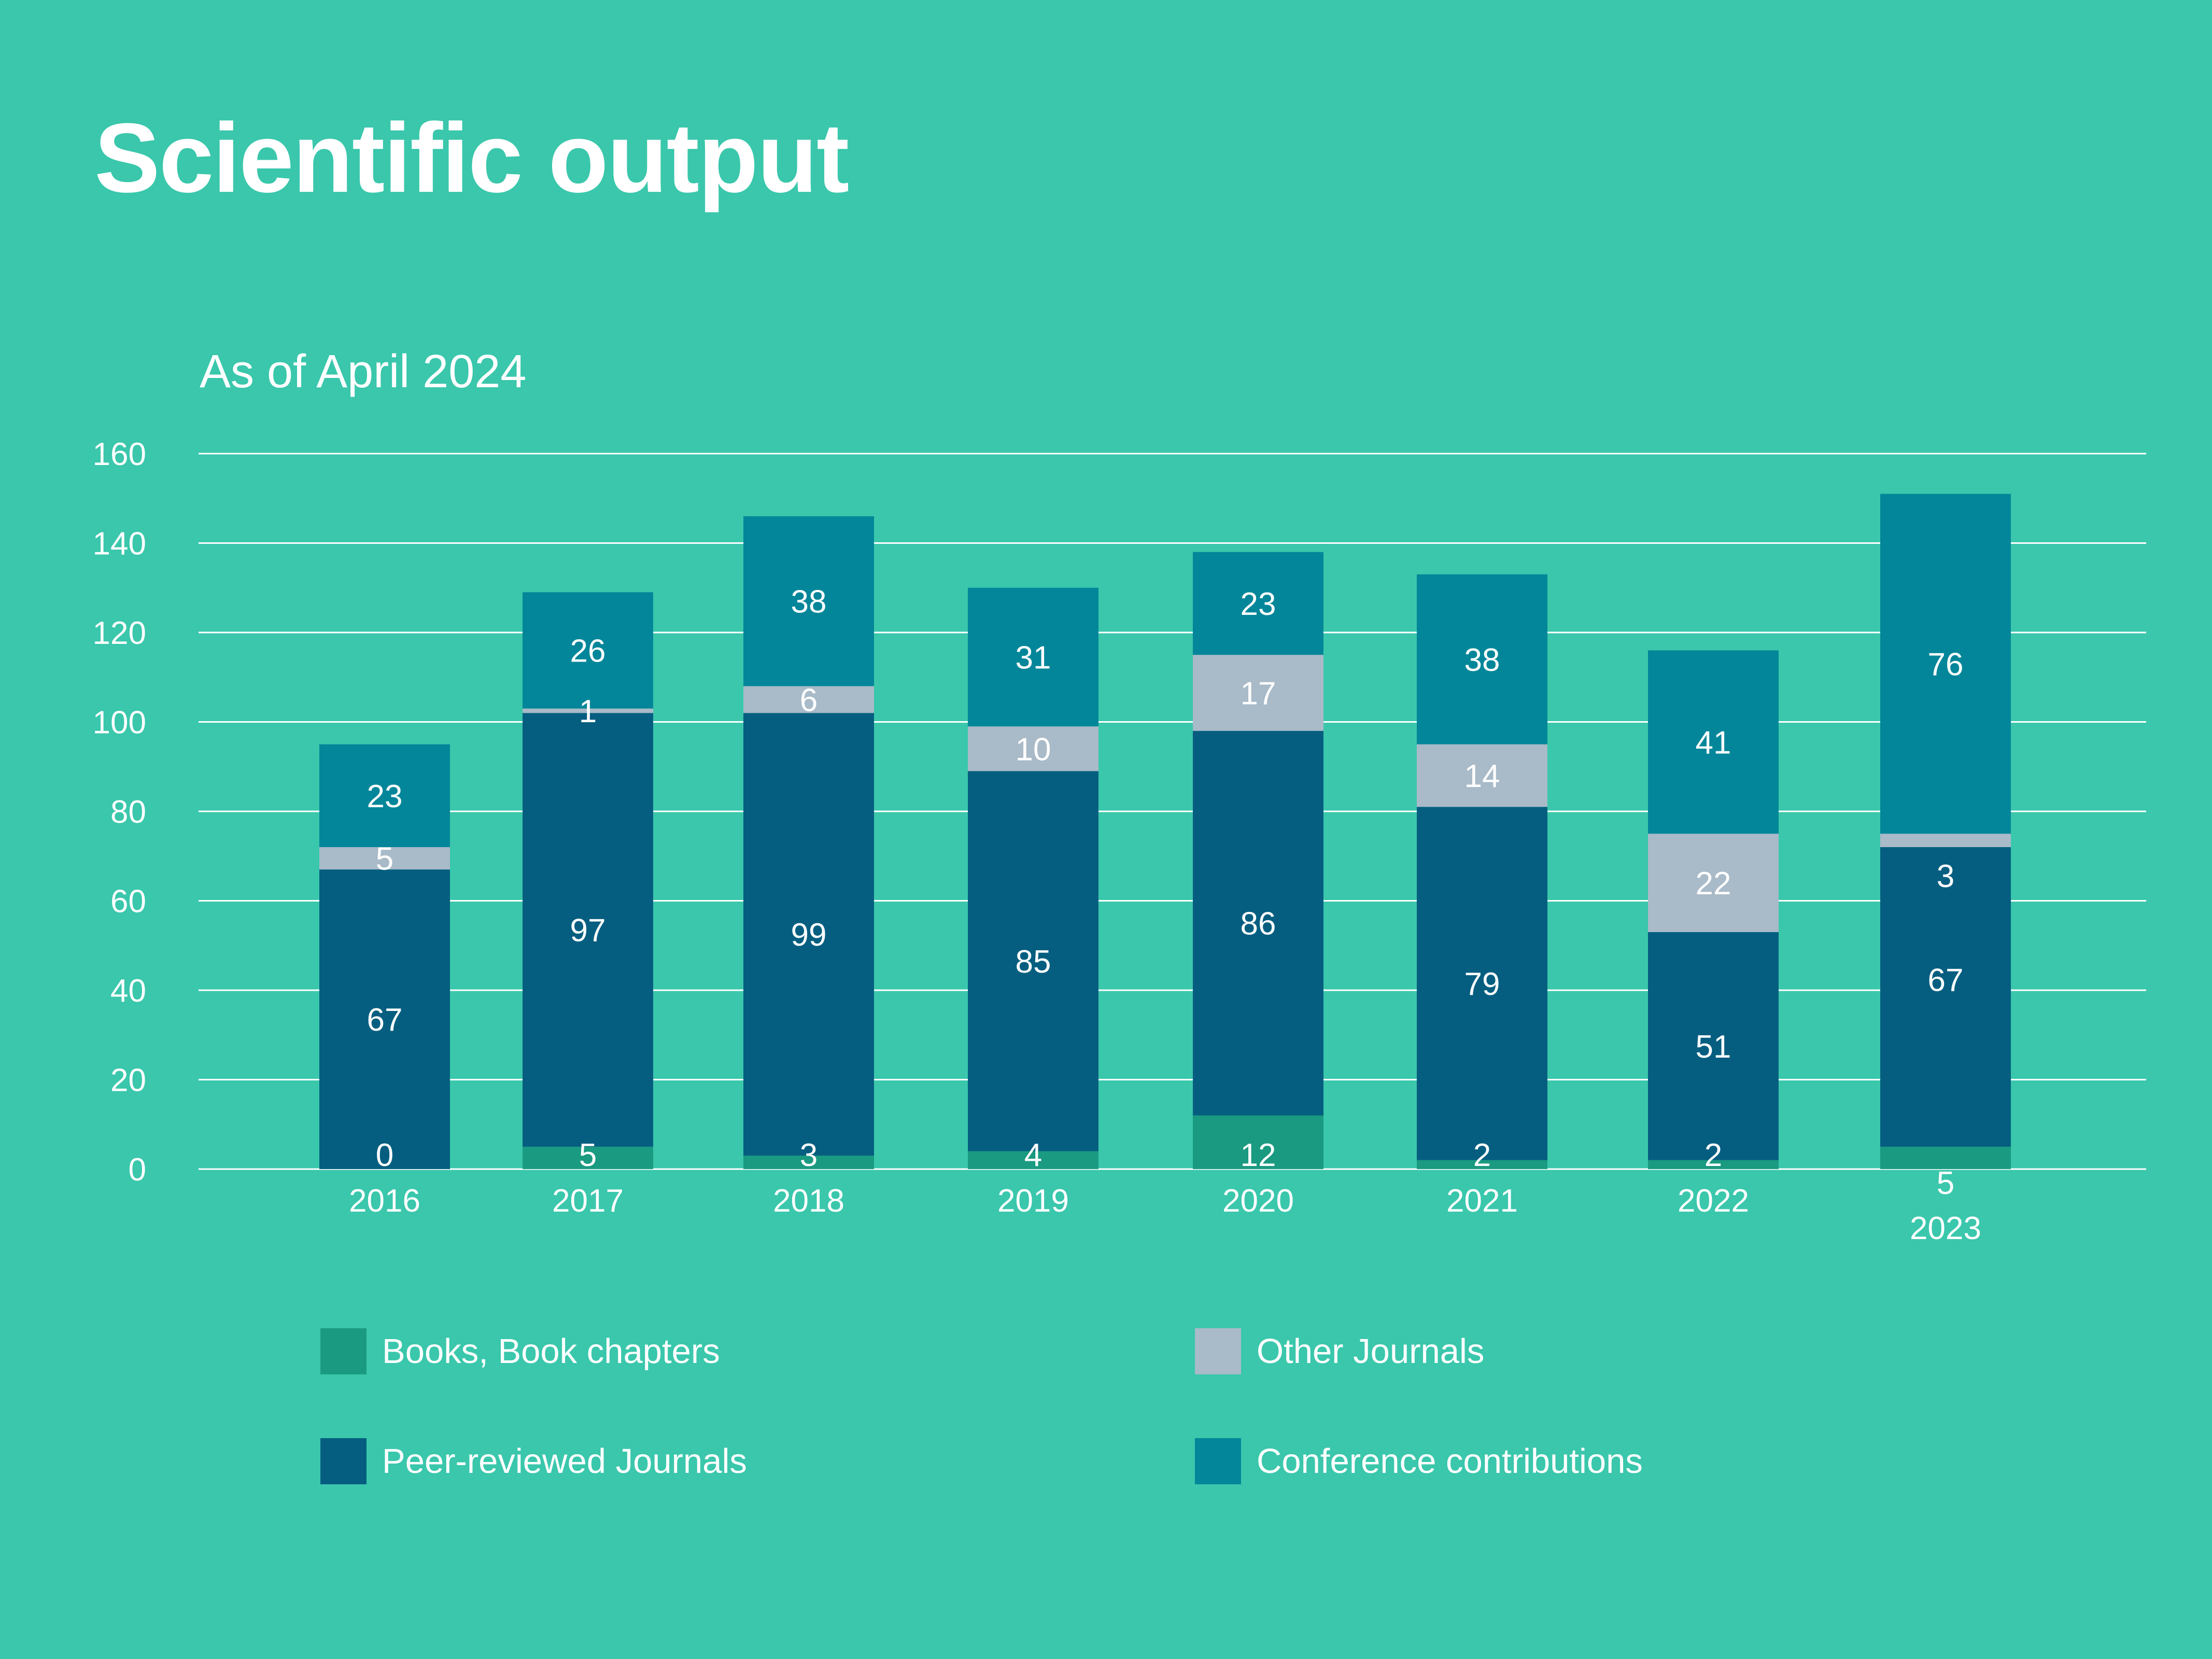  What do you see at coordinates (384, 1155) in the screenshot?
I see `data-label: 0` at bounding box center [384, 1155].